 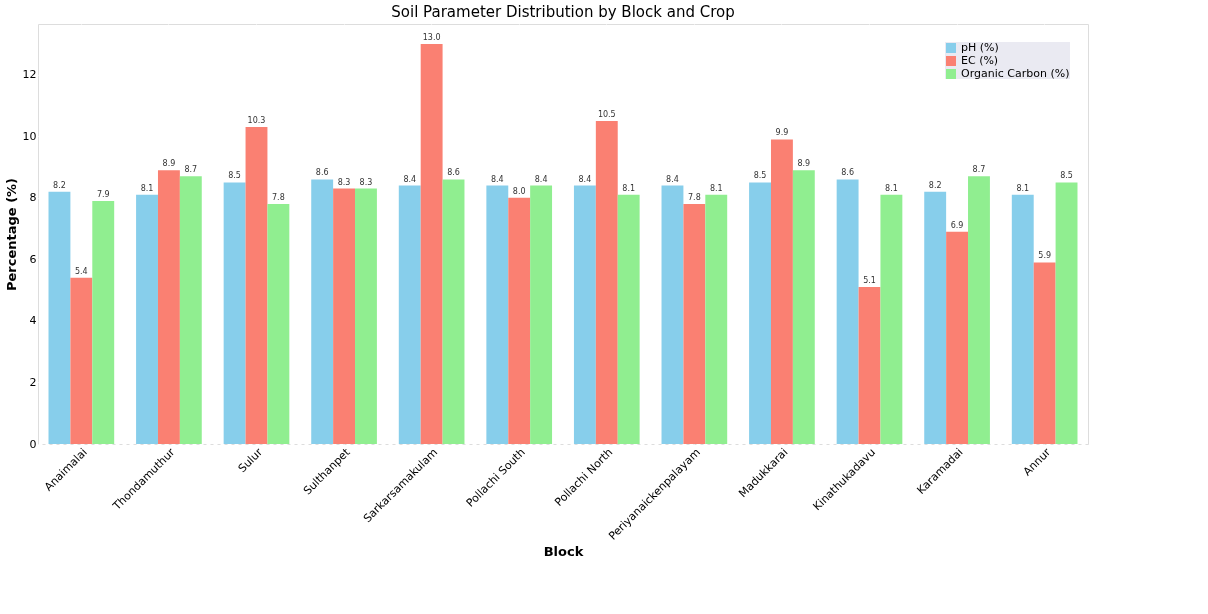 What do you see at coordinates (256, 121) in the screenshot?
I see `data-label: 10.3` at bounding box center [256, 121].